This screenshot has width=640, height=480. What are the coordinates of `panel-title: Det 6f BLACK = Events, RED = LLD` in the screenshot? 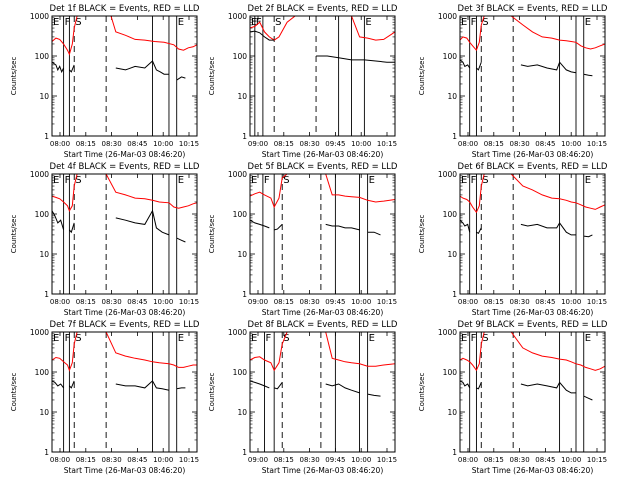 It's located at (533, 167).